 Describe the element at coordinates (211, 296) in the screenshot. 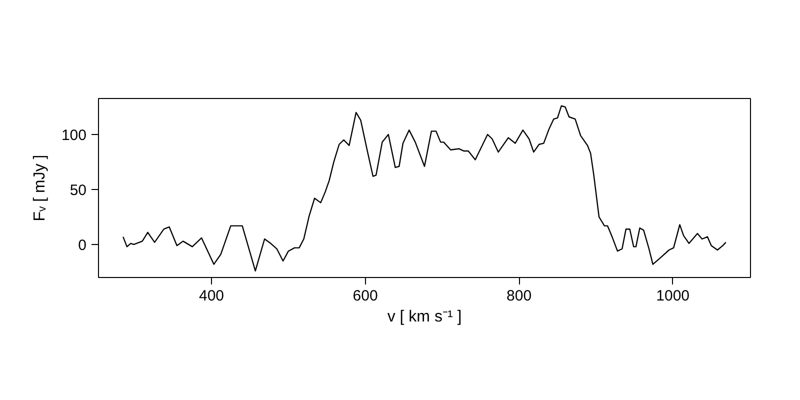

I see `x-tick-label: 400` at that location.